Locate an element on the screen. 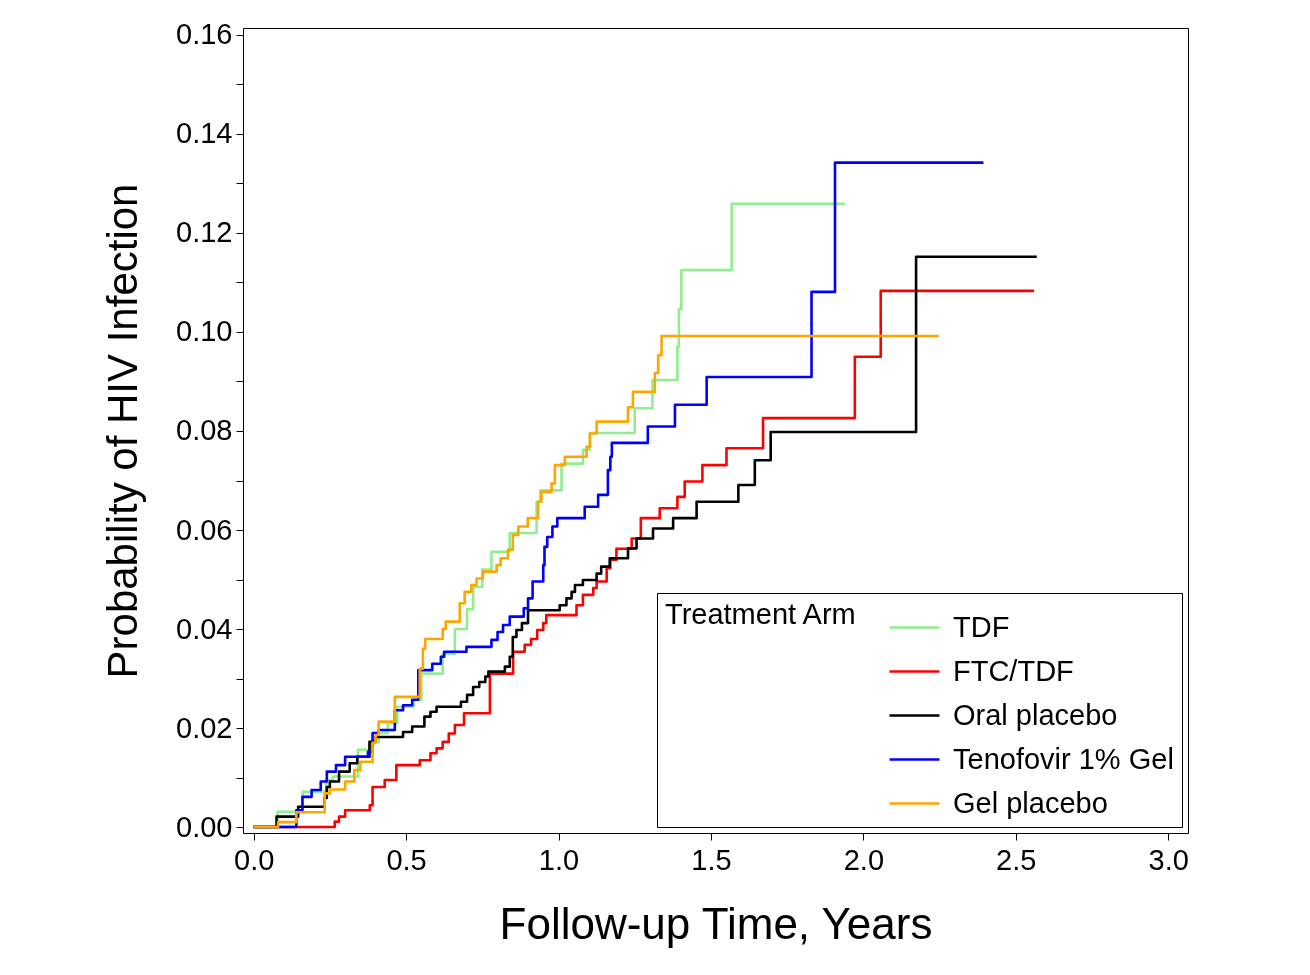 This screenshot has height=975, width=1310. x-tick-label: 3.0 is located at coordinates (1168, 859).